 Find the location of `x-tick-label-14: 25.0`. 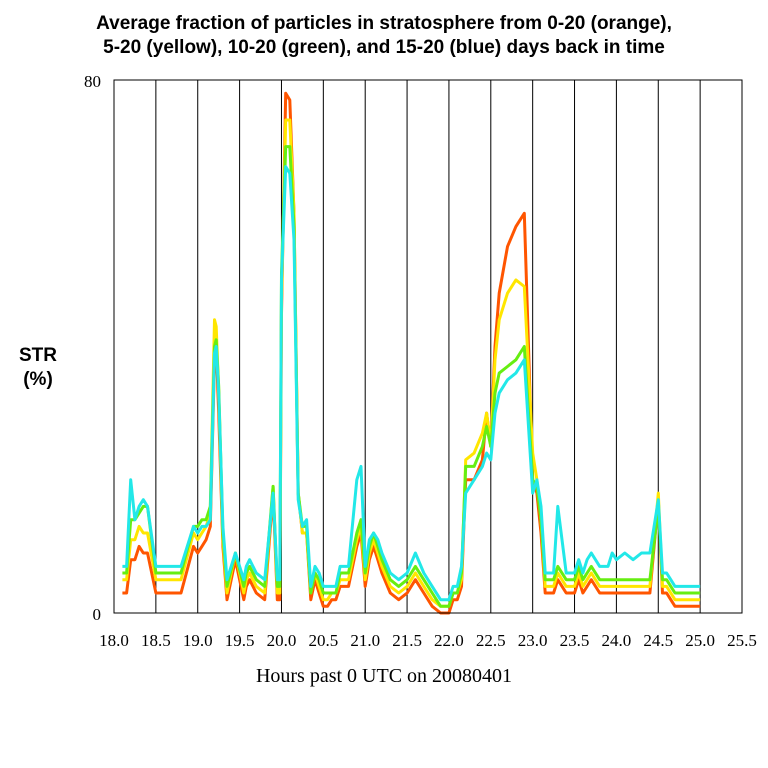

x-tick-label-14: 25.0 is located at coordinates (700, 640).